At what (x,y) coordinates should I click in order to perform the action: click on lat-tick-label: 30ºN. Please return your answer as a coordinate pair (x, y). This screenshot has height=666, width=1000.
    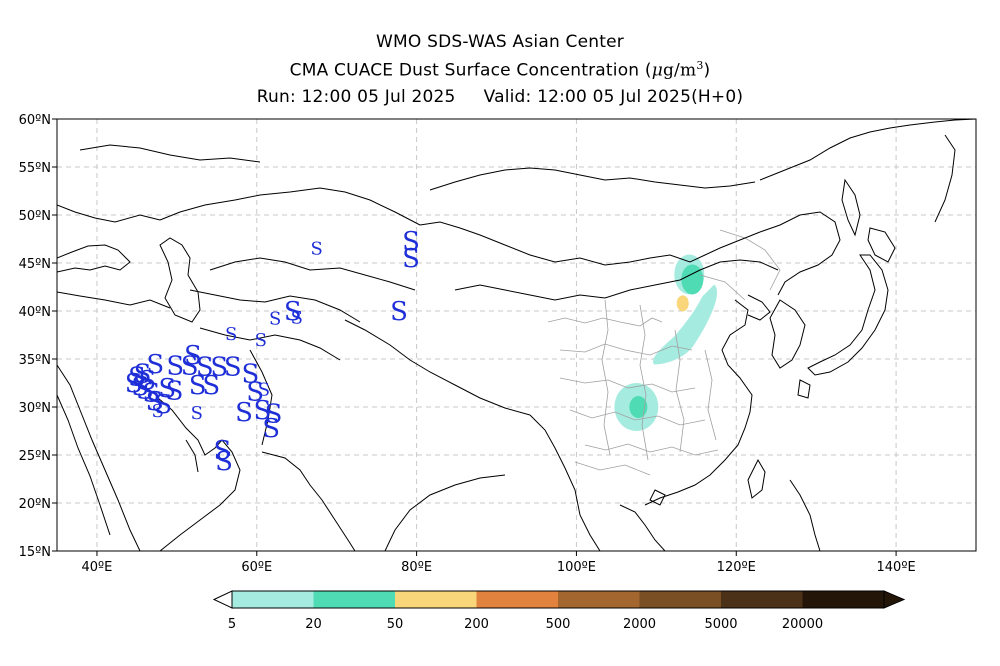
    Looking at the image, I should click on (35, 408).